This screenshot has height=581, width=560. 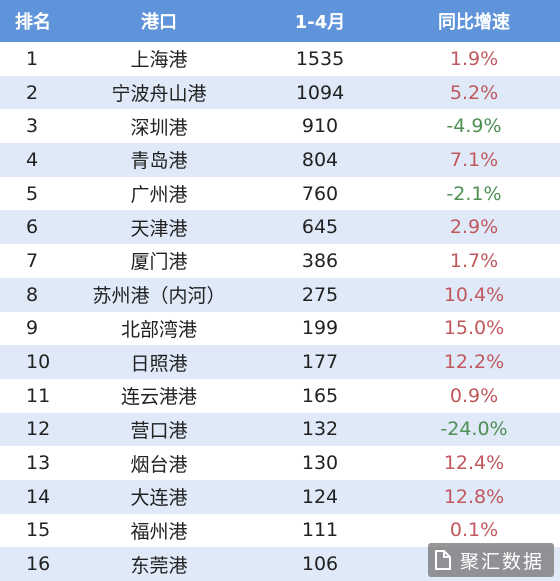 What do you see at coordinates (38, 530) in the screenshot?
I see `rank-cell: 15` at bounding box center [38, 530].